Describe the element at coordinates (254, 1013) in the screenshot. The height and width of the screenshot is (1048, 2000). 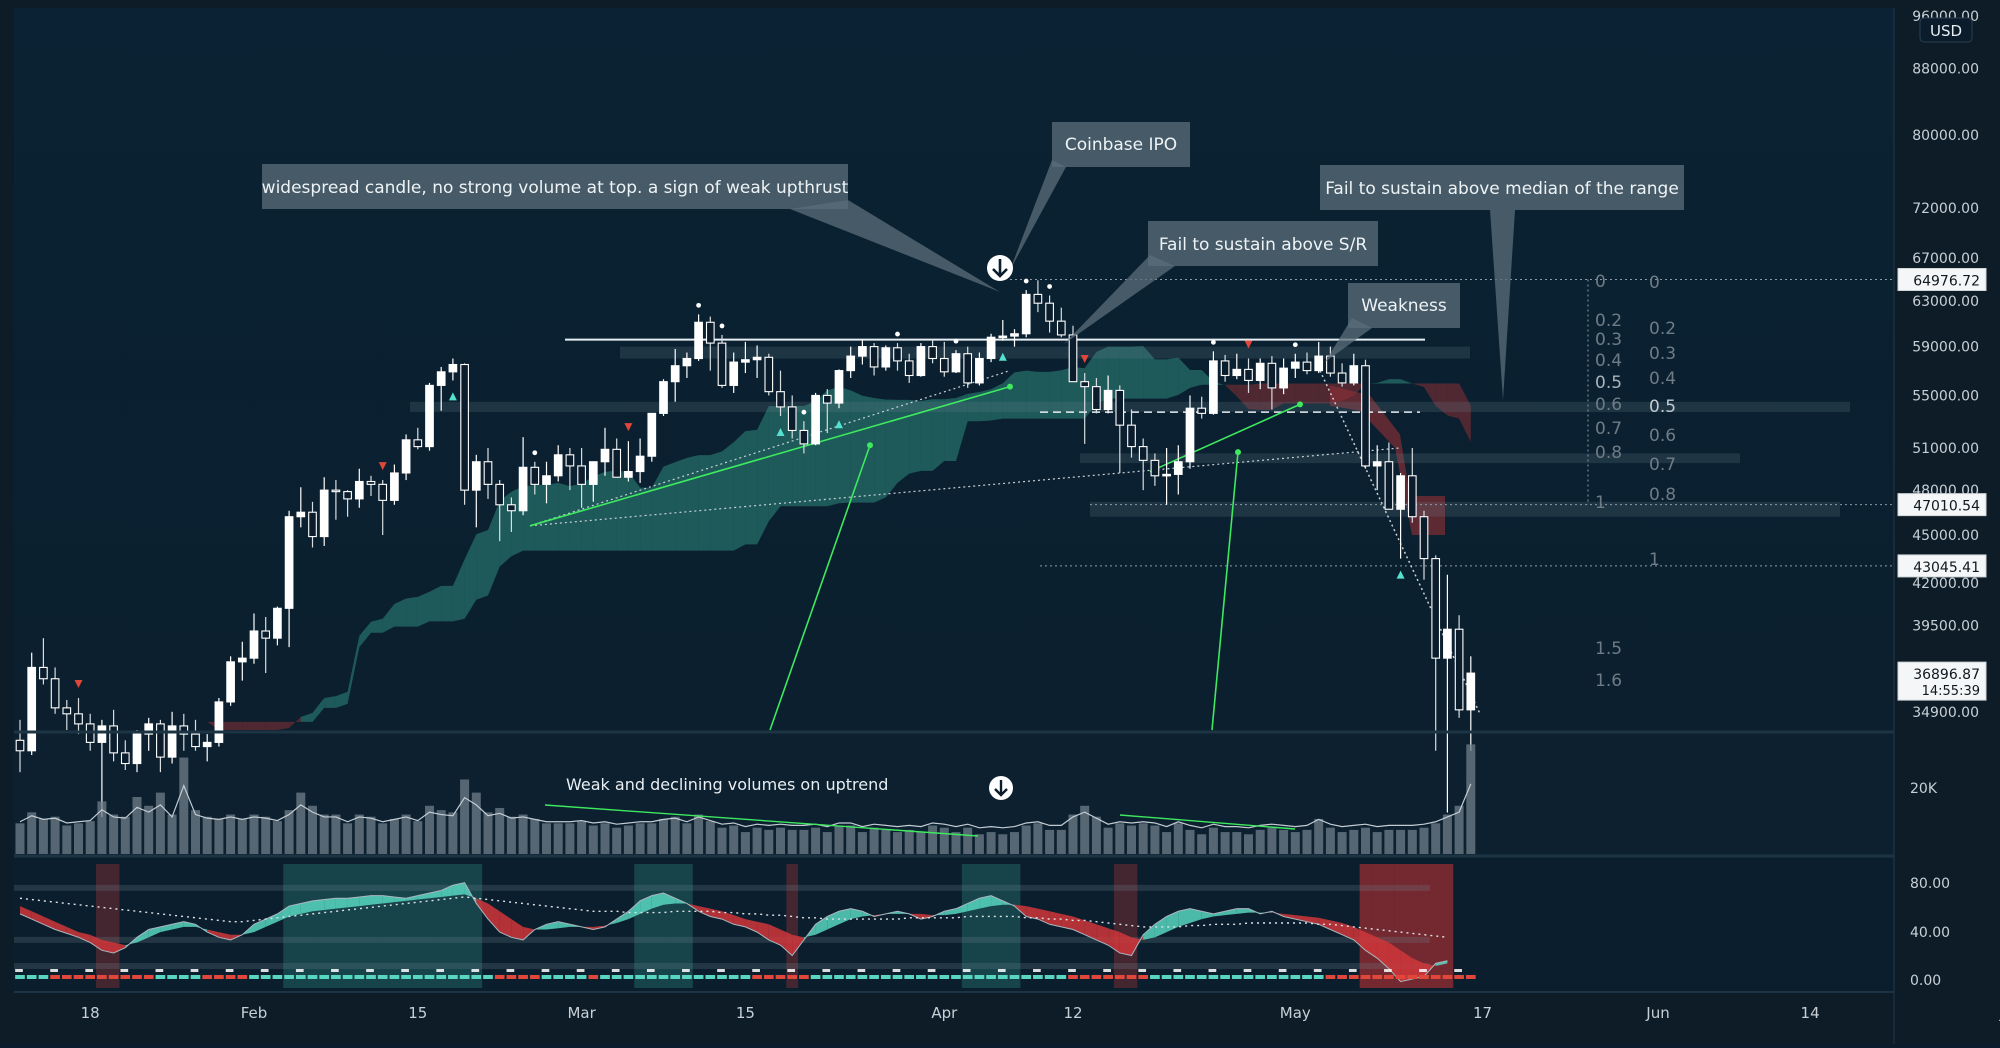
I see `x-axis-tick-label: Feb` at that location.